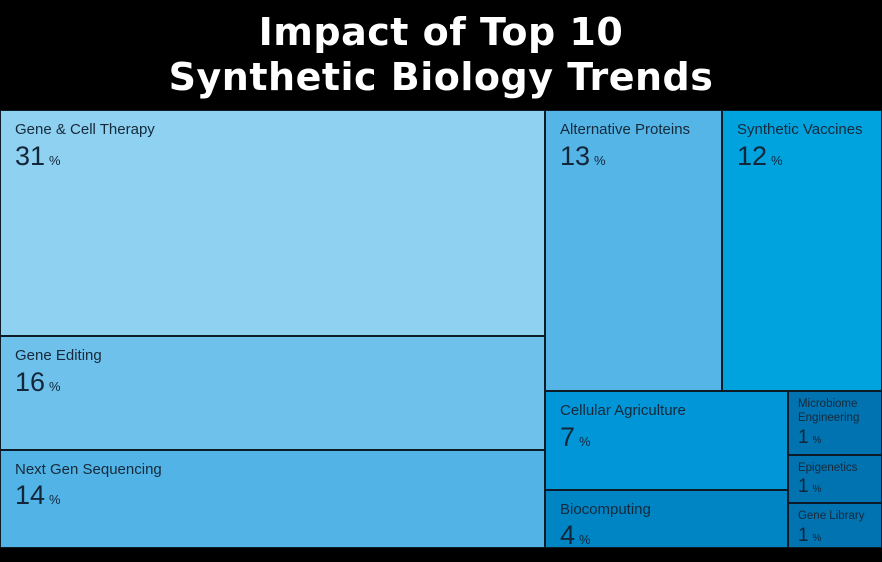 The image size is (882, 562). Describe the element at coordinates (634, 156) in the screenshot. I see `cell-value: 13 %` at that location.